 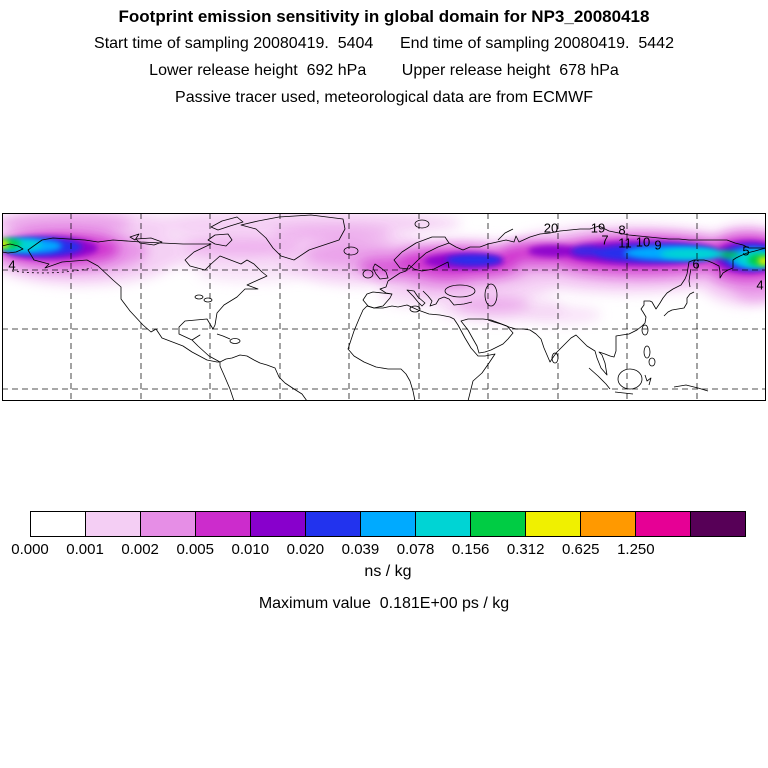 What do you see at coordinates (636, 549) in the screenshot?
I see `colorbar-tick-label: 1.250` at bounding box center [636, 549].